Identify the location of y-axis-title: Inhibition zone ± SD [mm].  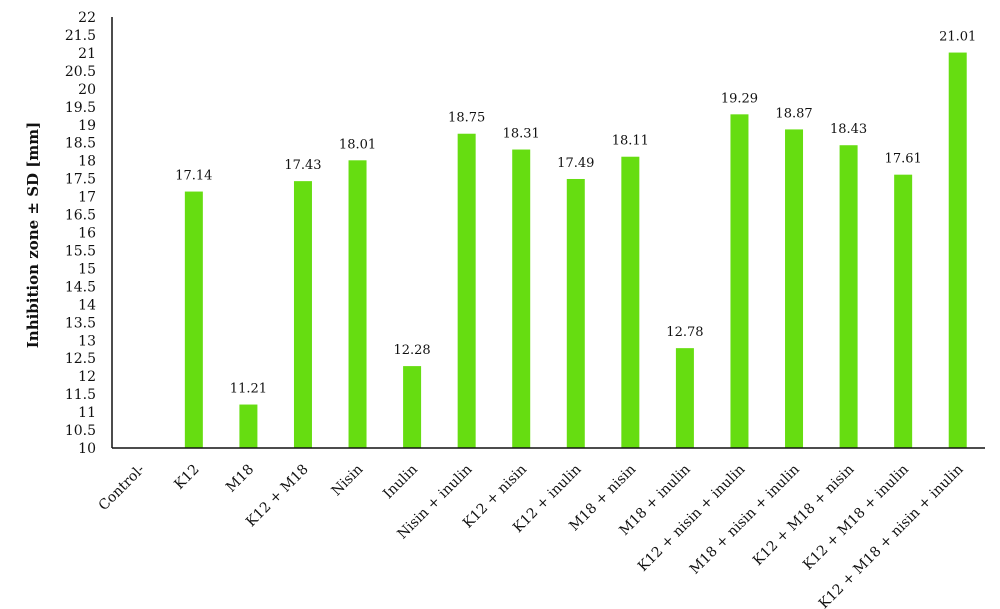
(33, 235).